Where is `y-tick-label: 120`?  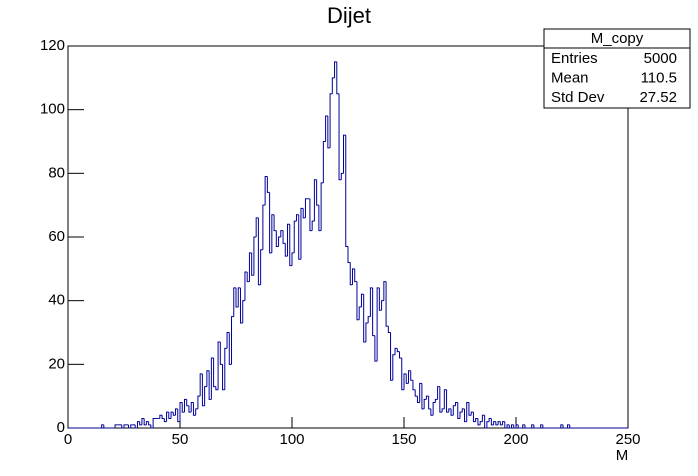 y-tick-label: 120 is located at coordinates (52, 45).